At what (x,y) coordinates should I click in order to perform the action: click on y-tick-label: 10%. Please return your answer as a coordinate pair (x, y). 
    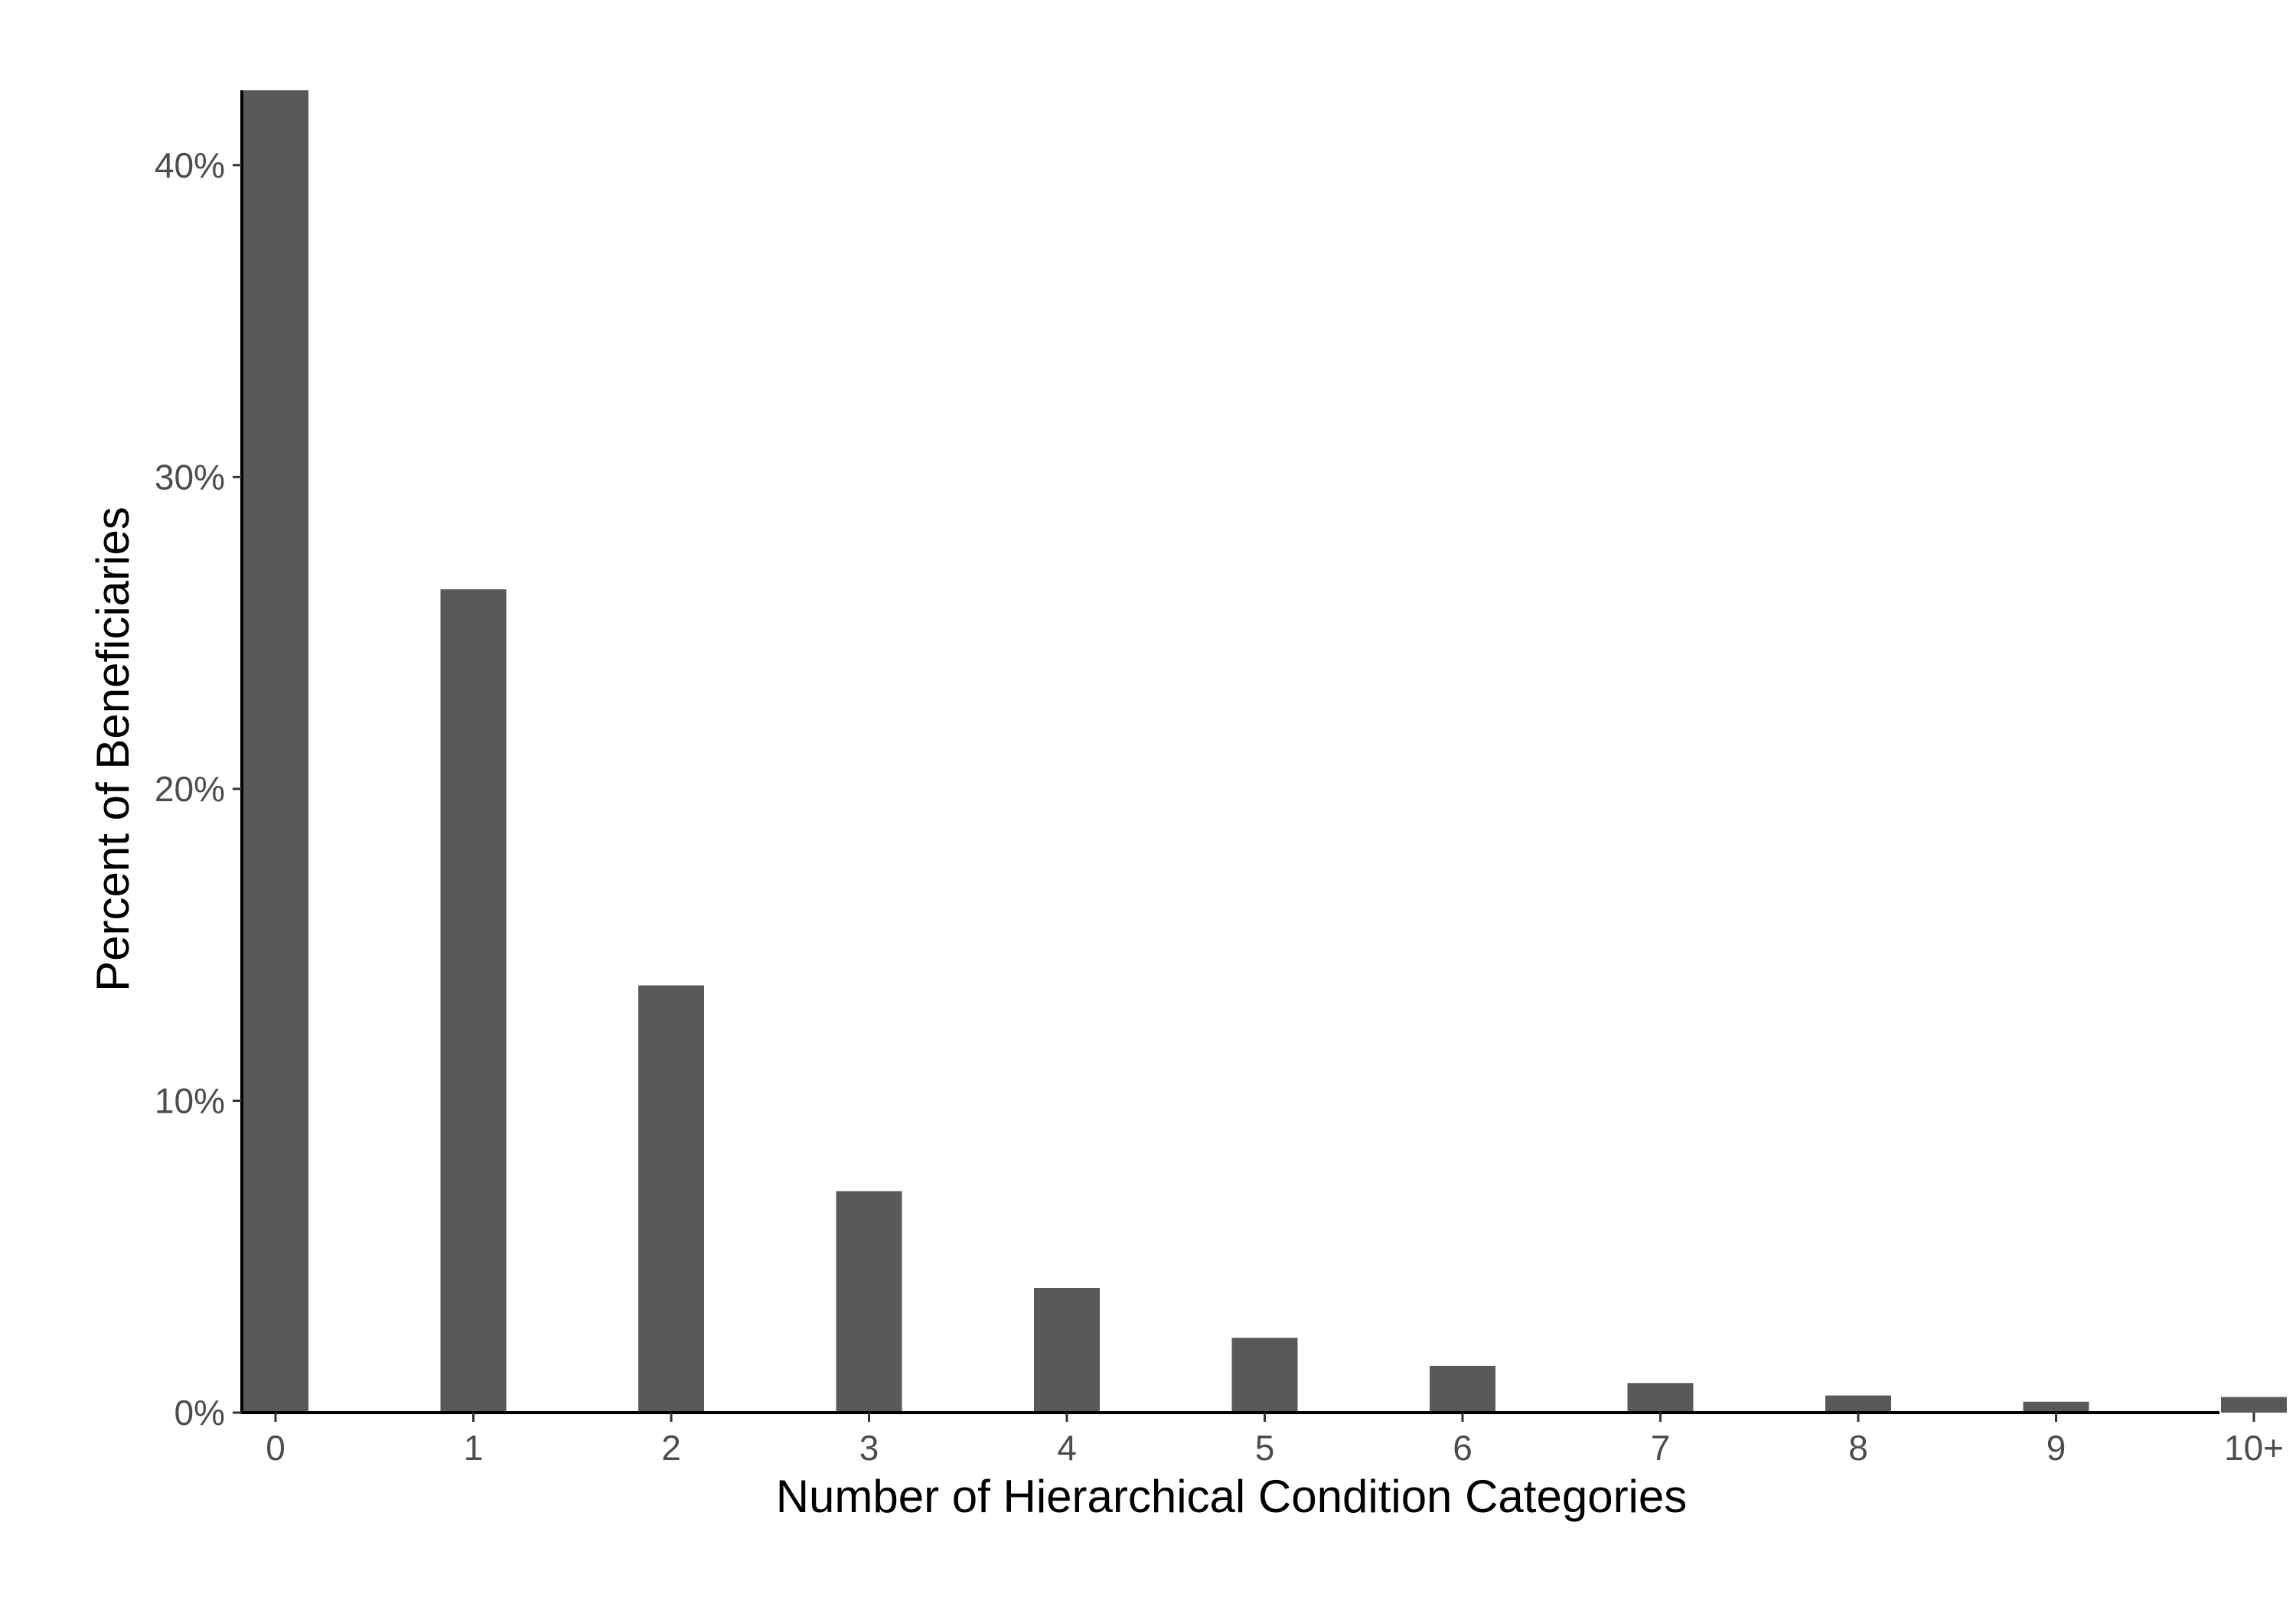
    Looking at the image, I should click on (190, 1100).